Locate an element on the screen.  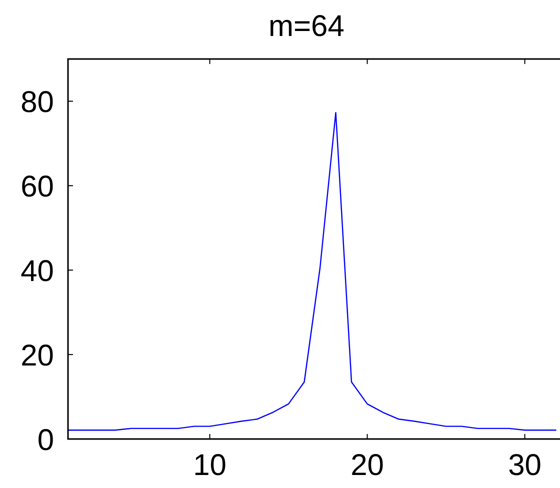
x-tick-label: 10 is located at coordinates (209, 465).